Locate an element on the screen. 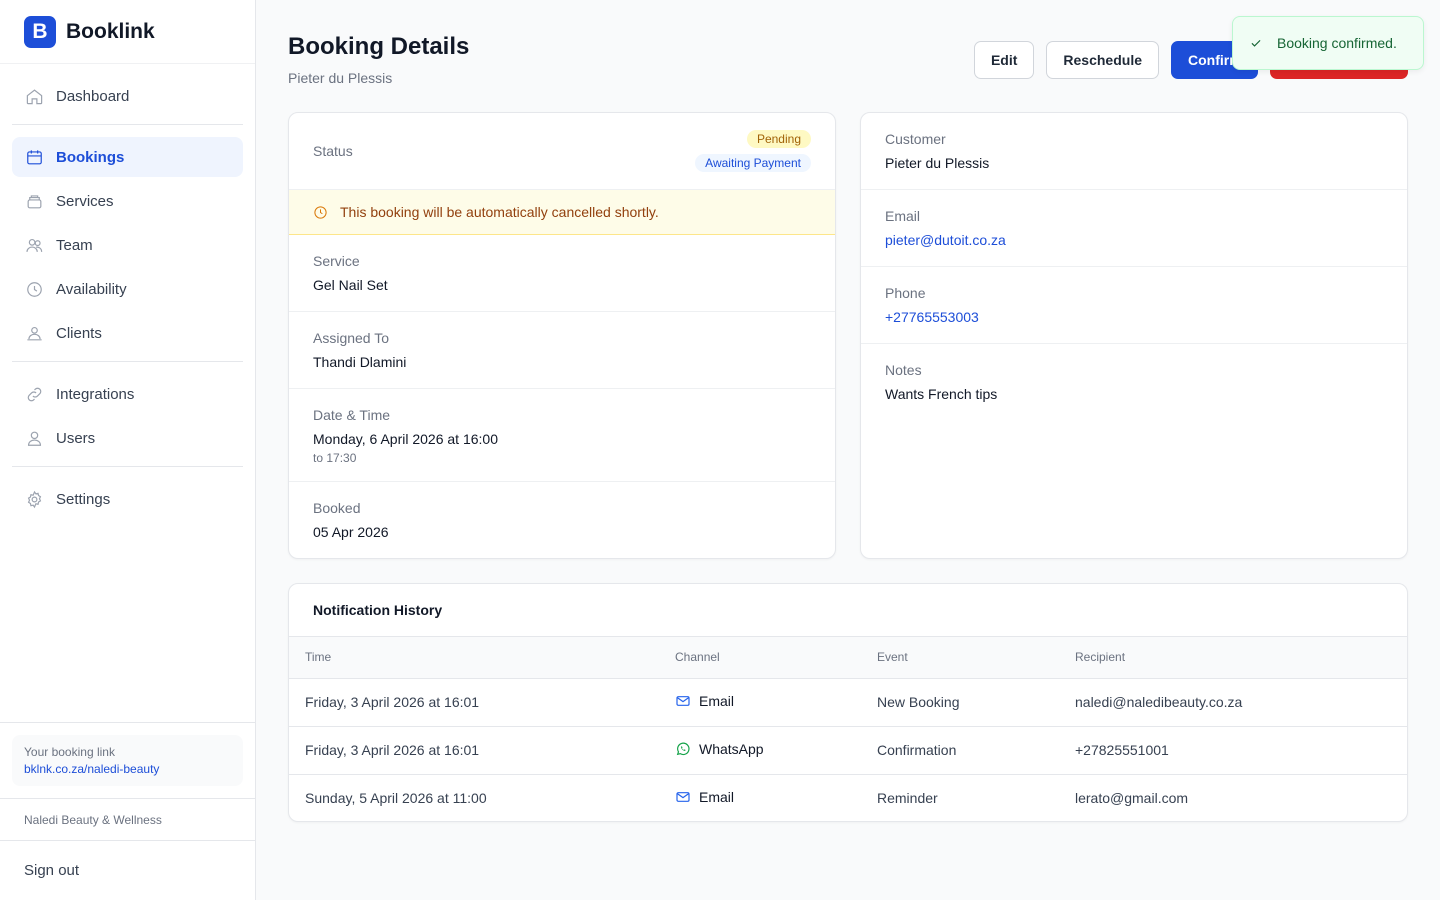 The width and height of the screenshot is (1440, 900). column-header-recipient: Recipient is located at coordinates (1233, 658).